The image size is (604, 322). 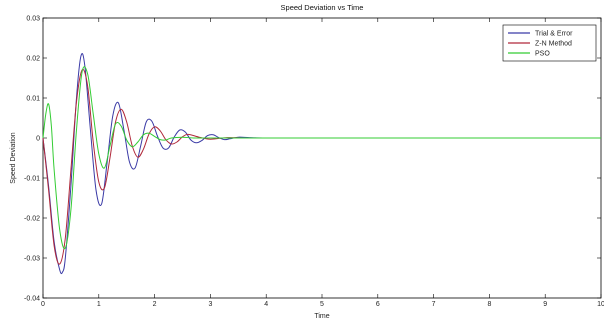 What do you see at coordinates (553, 44) in the screenshot?
I see `legend-label: Z-N Method` at bounding box center [553, 44].